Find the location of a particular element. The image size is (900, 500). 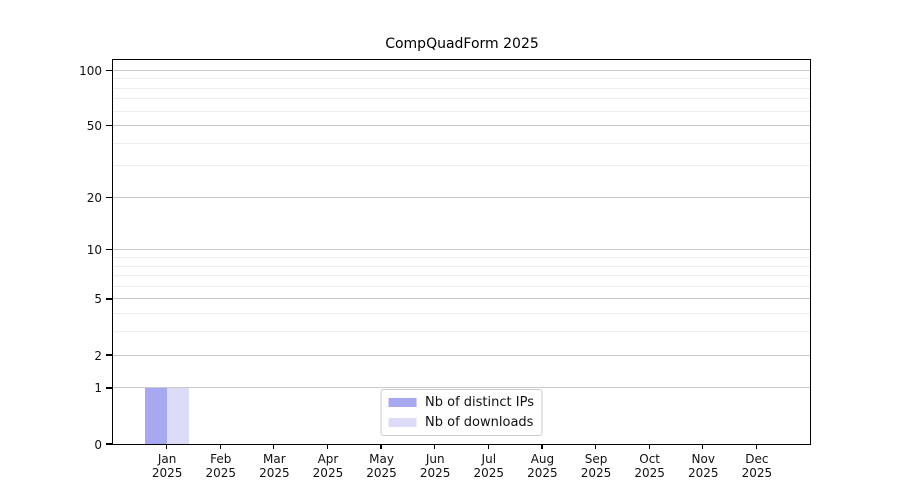

x-tick-label: Feb 2025 is located at coordinates (221, 466).